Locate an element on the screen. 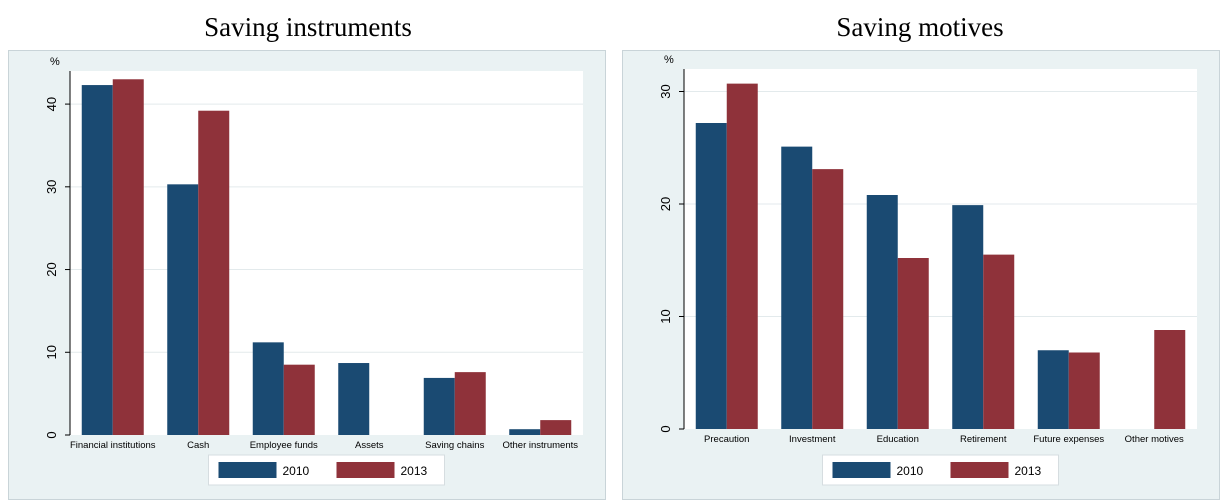  chart-title-saving-instruments: Saving instruments is located at coordinates (308, 27).